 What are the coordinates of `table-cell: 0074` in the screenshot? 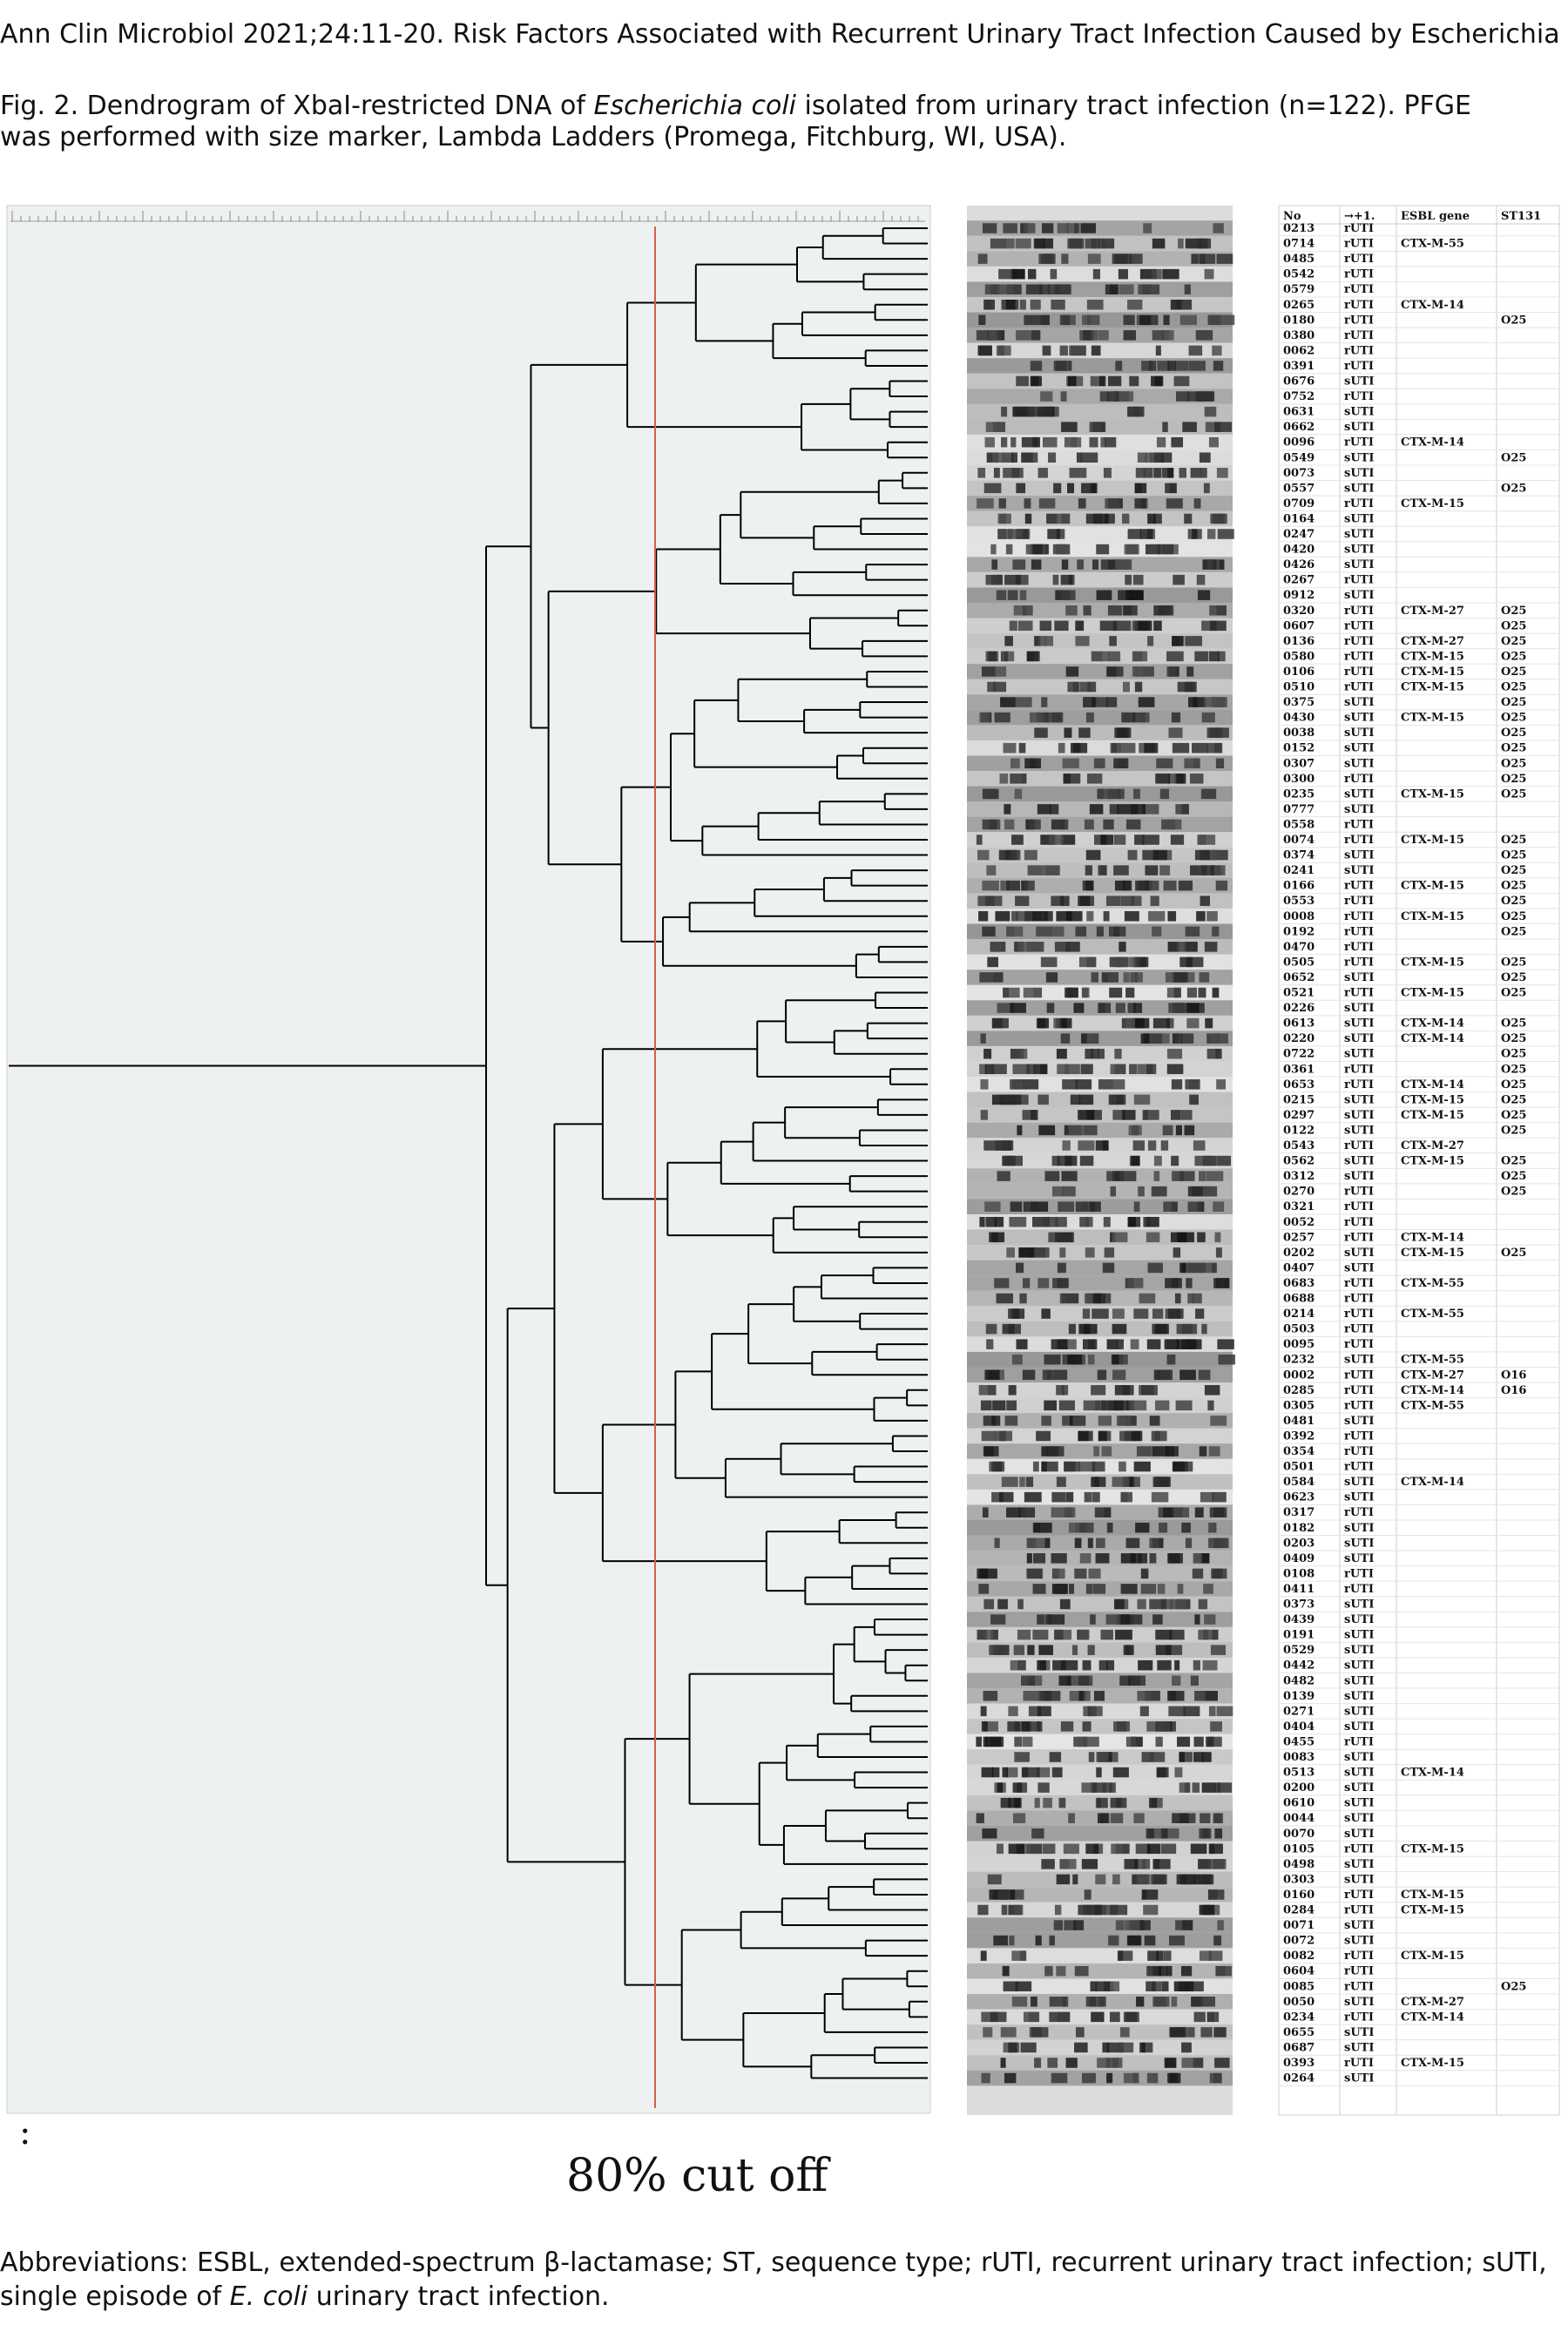 It's located at (1299, 840).